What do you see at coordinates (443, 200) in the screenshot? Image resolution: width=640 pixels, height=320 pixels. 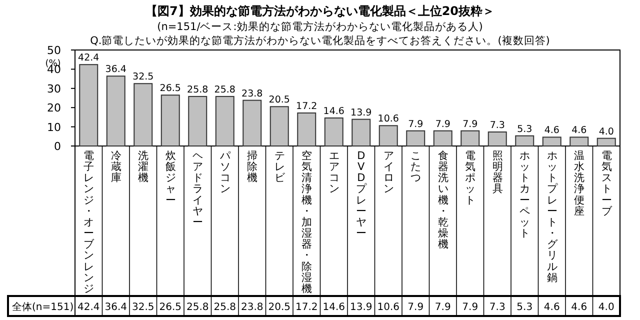 I see `x-tick-label: 食器洗い機・乾燥機` at bounding box center [443, 200].